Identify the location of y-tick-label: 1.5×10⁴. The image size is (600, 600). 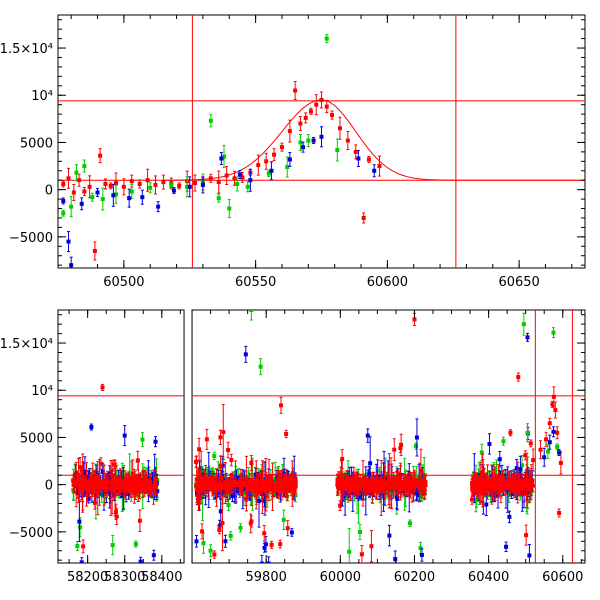
(26, 344).